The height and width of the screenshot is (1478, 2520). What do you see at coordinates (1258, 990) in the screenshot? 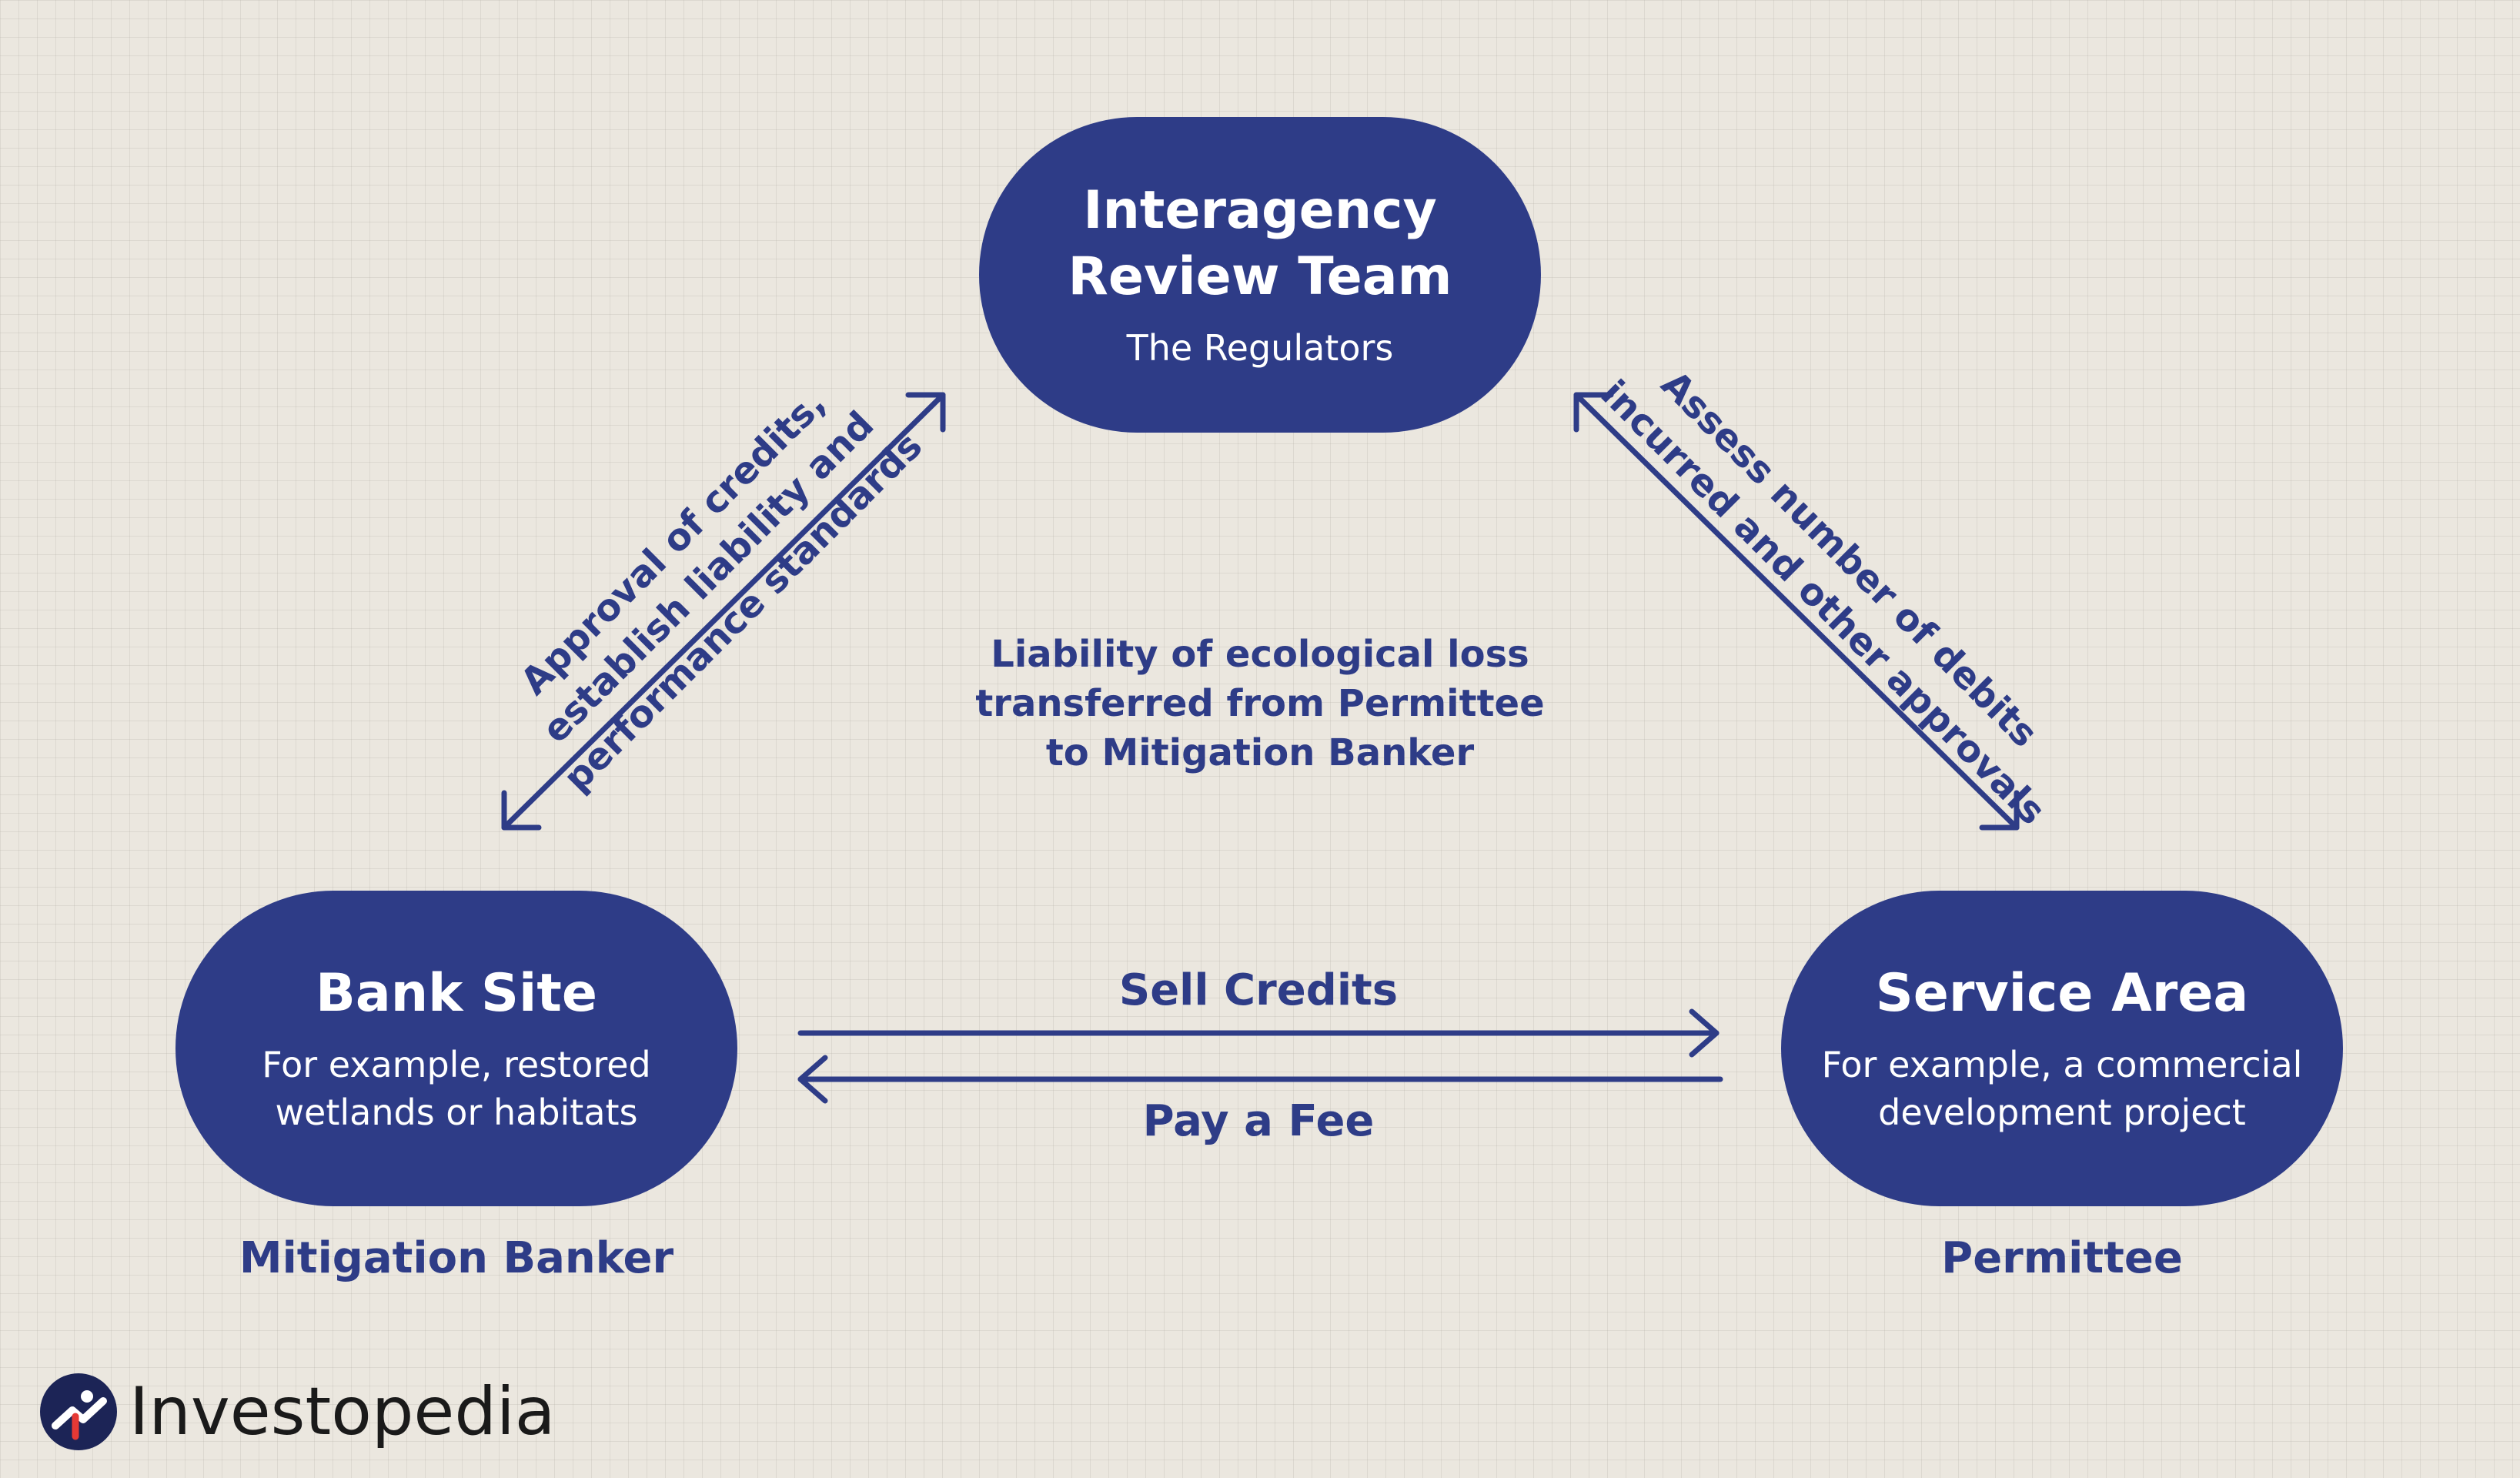
I see `sell-credits-label: Sell Credits` at bounding box center [1258, 990].